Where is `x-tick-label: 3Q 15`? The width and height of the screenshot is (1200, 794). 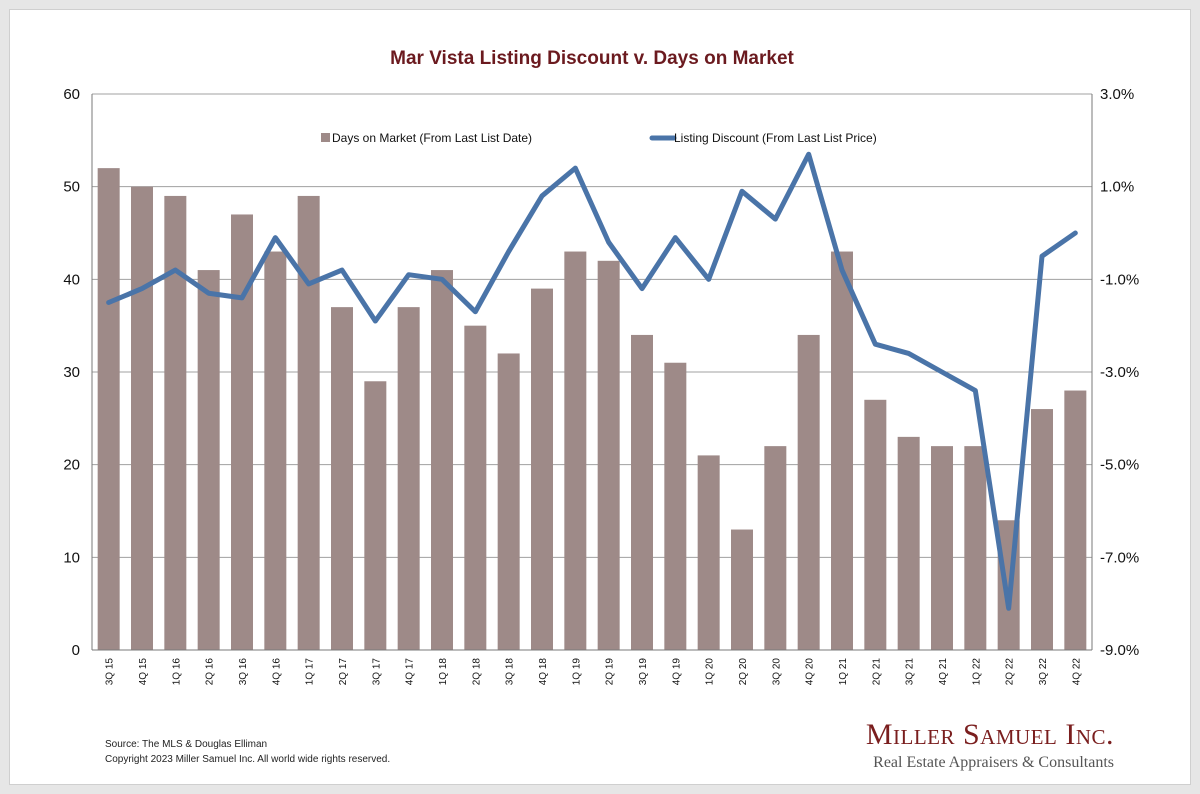 x-tick-label: 3Q 15 is located at coordinates (110, 672).